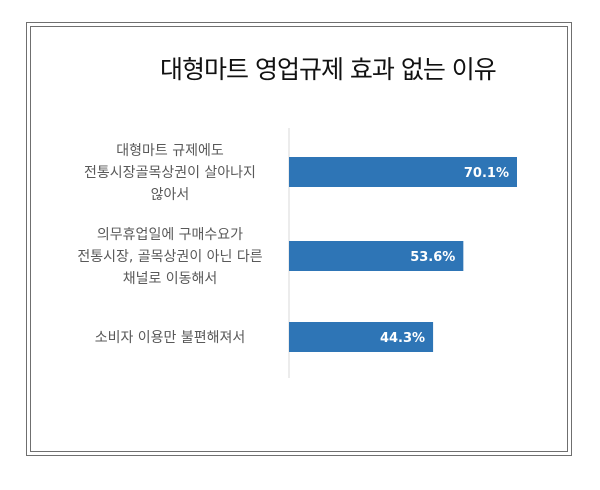  Describe the element at coordinates (432, 257) in the screenshot. I see `bar-value-label-2: 53.6%` at that location.